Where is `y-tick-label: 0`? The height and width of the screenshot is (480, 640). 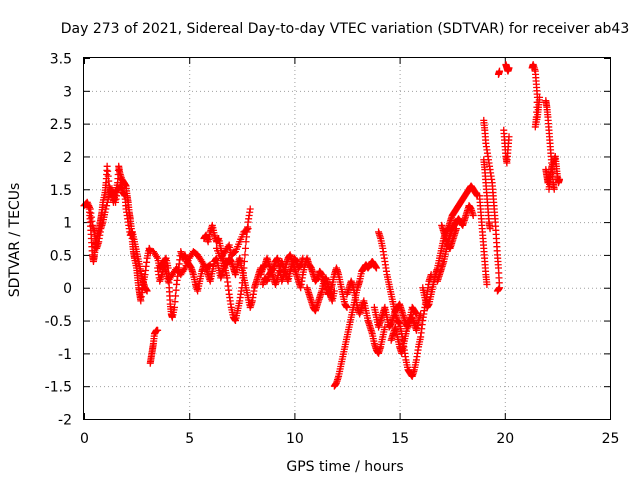
y-tick-label: 0 is located at coordinates (67, 289).